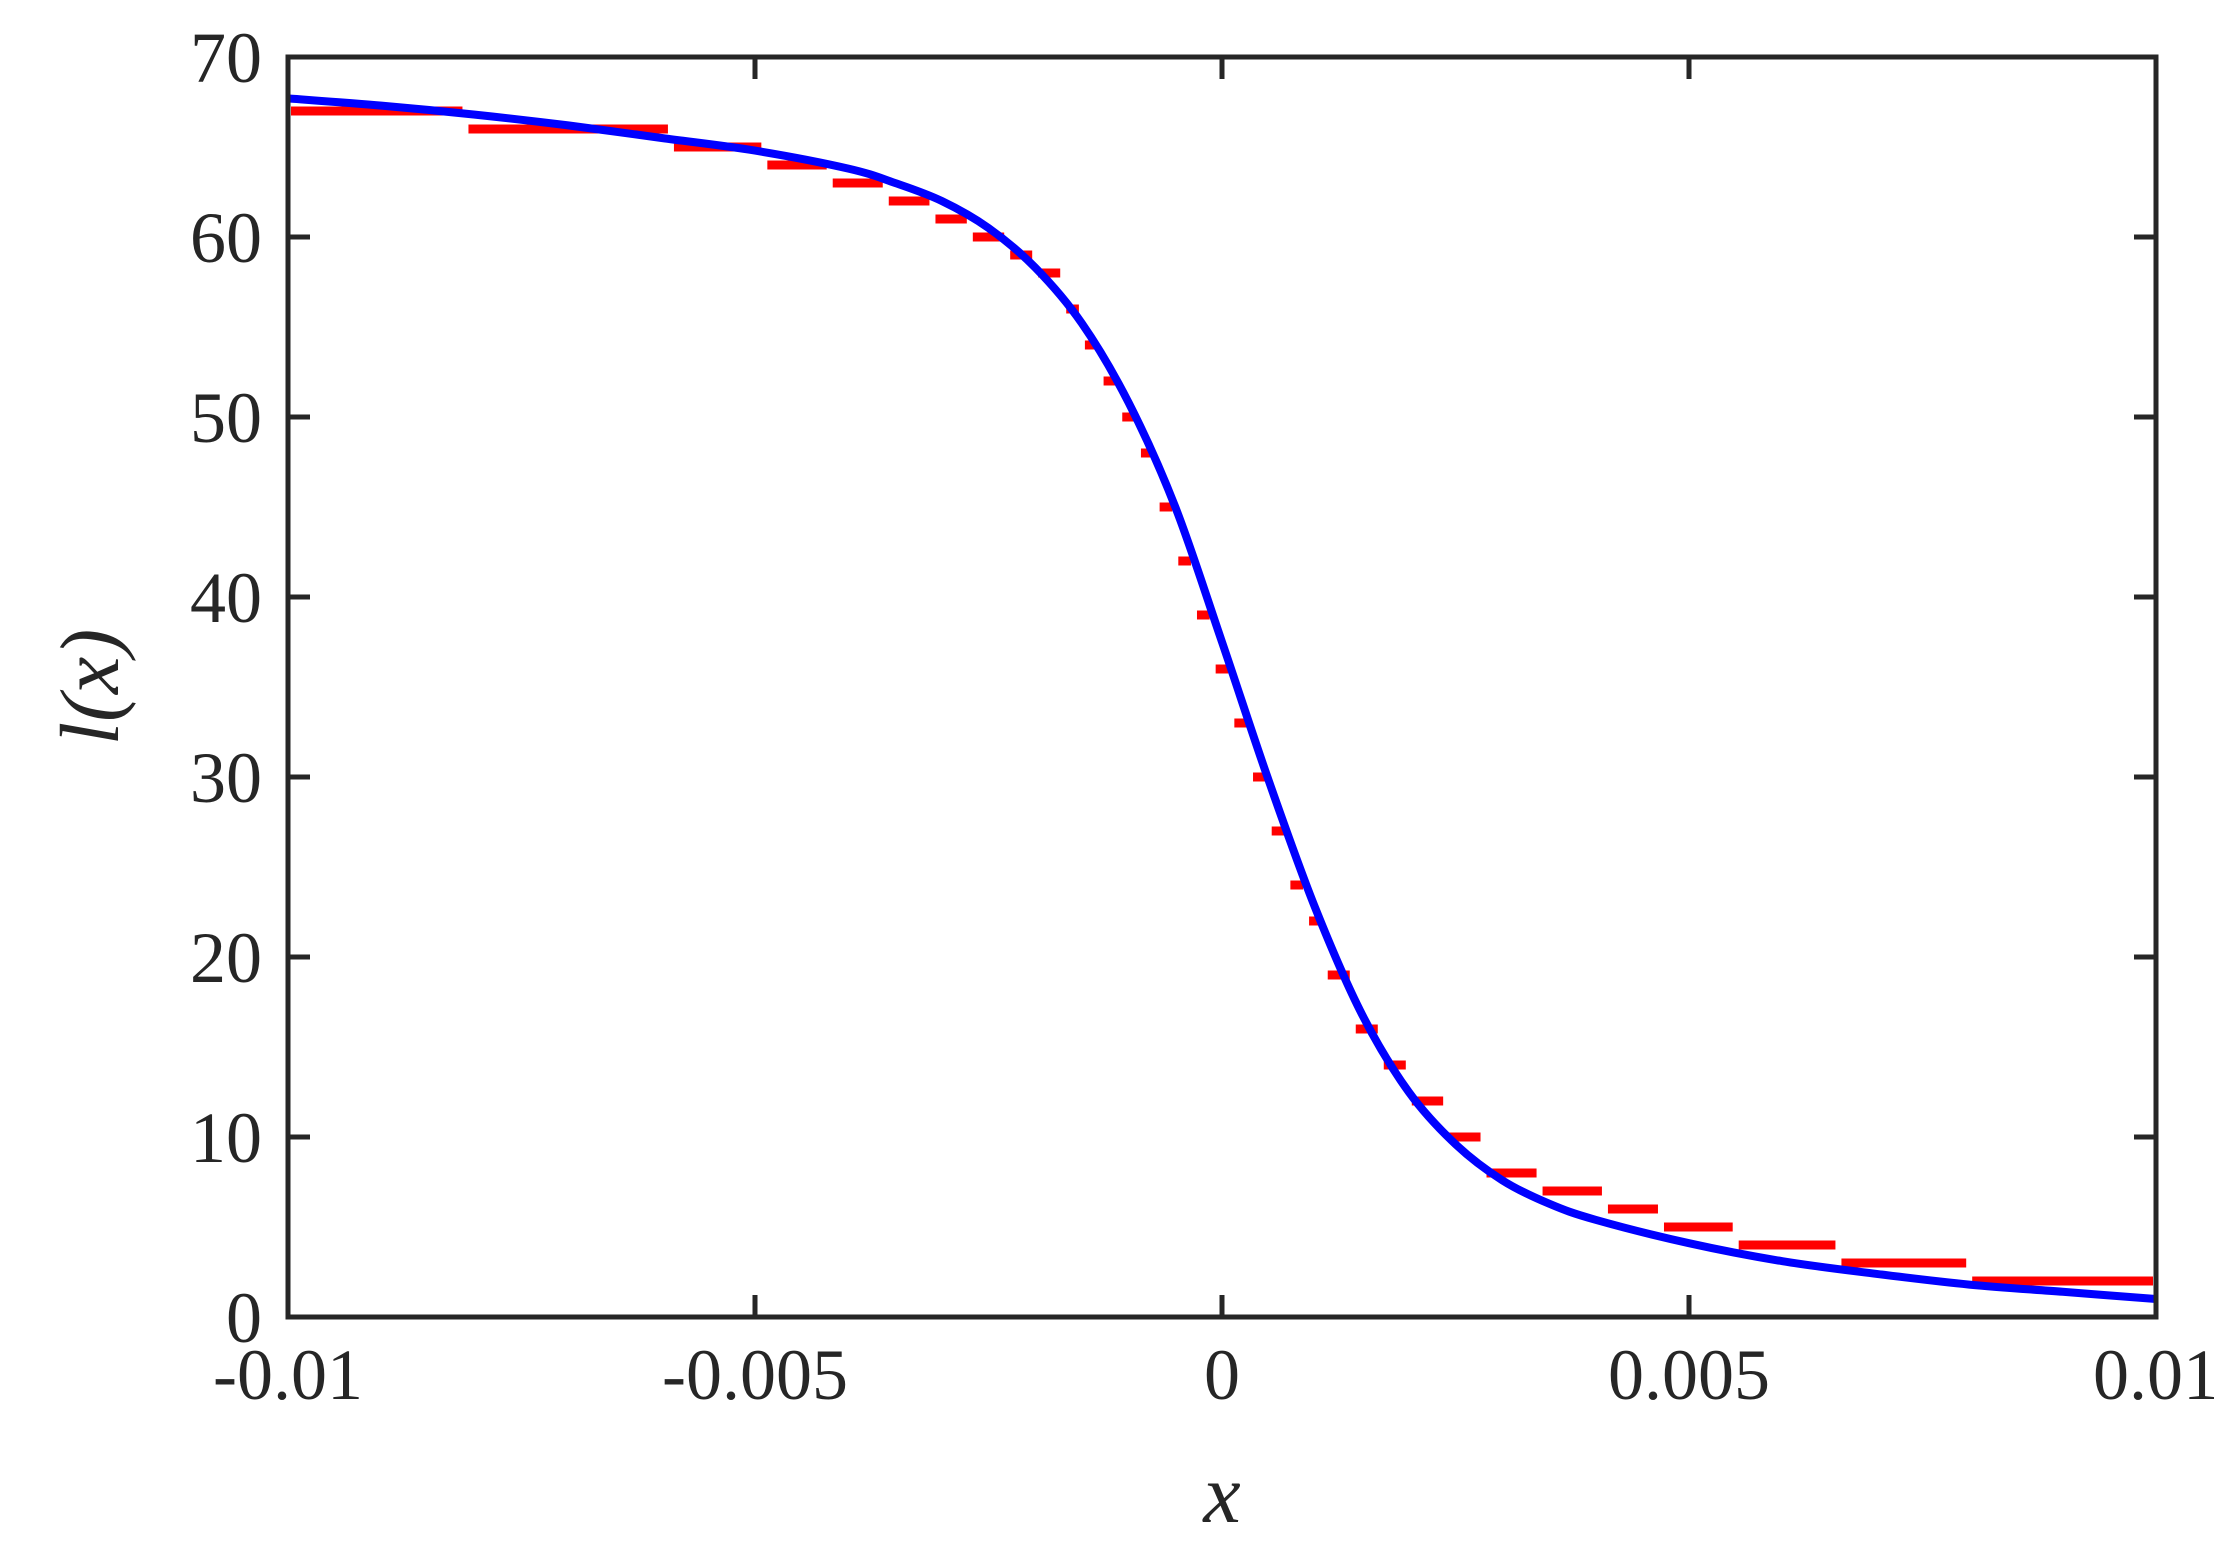  I want to click on y-tick-label-3: 30, so click(226, 778).